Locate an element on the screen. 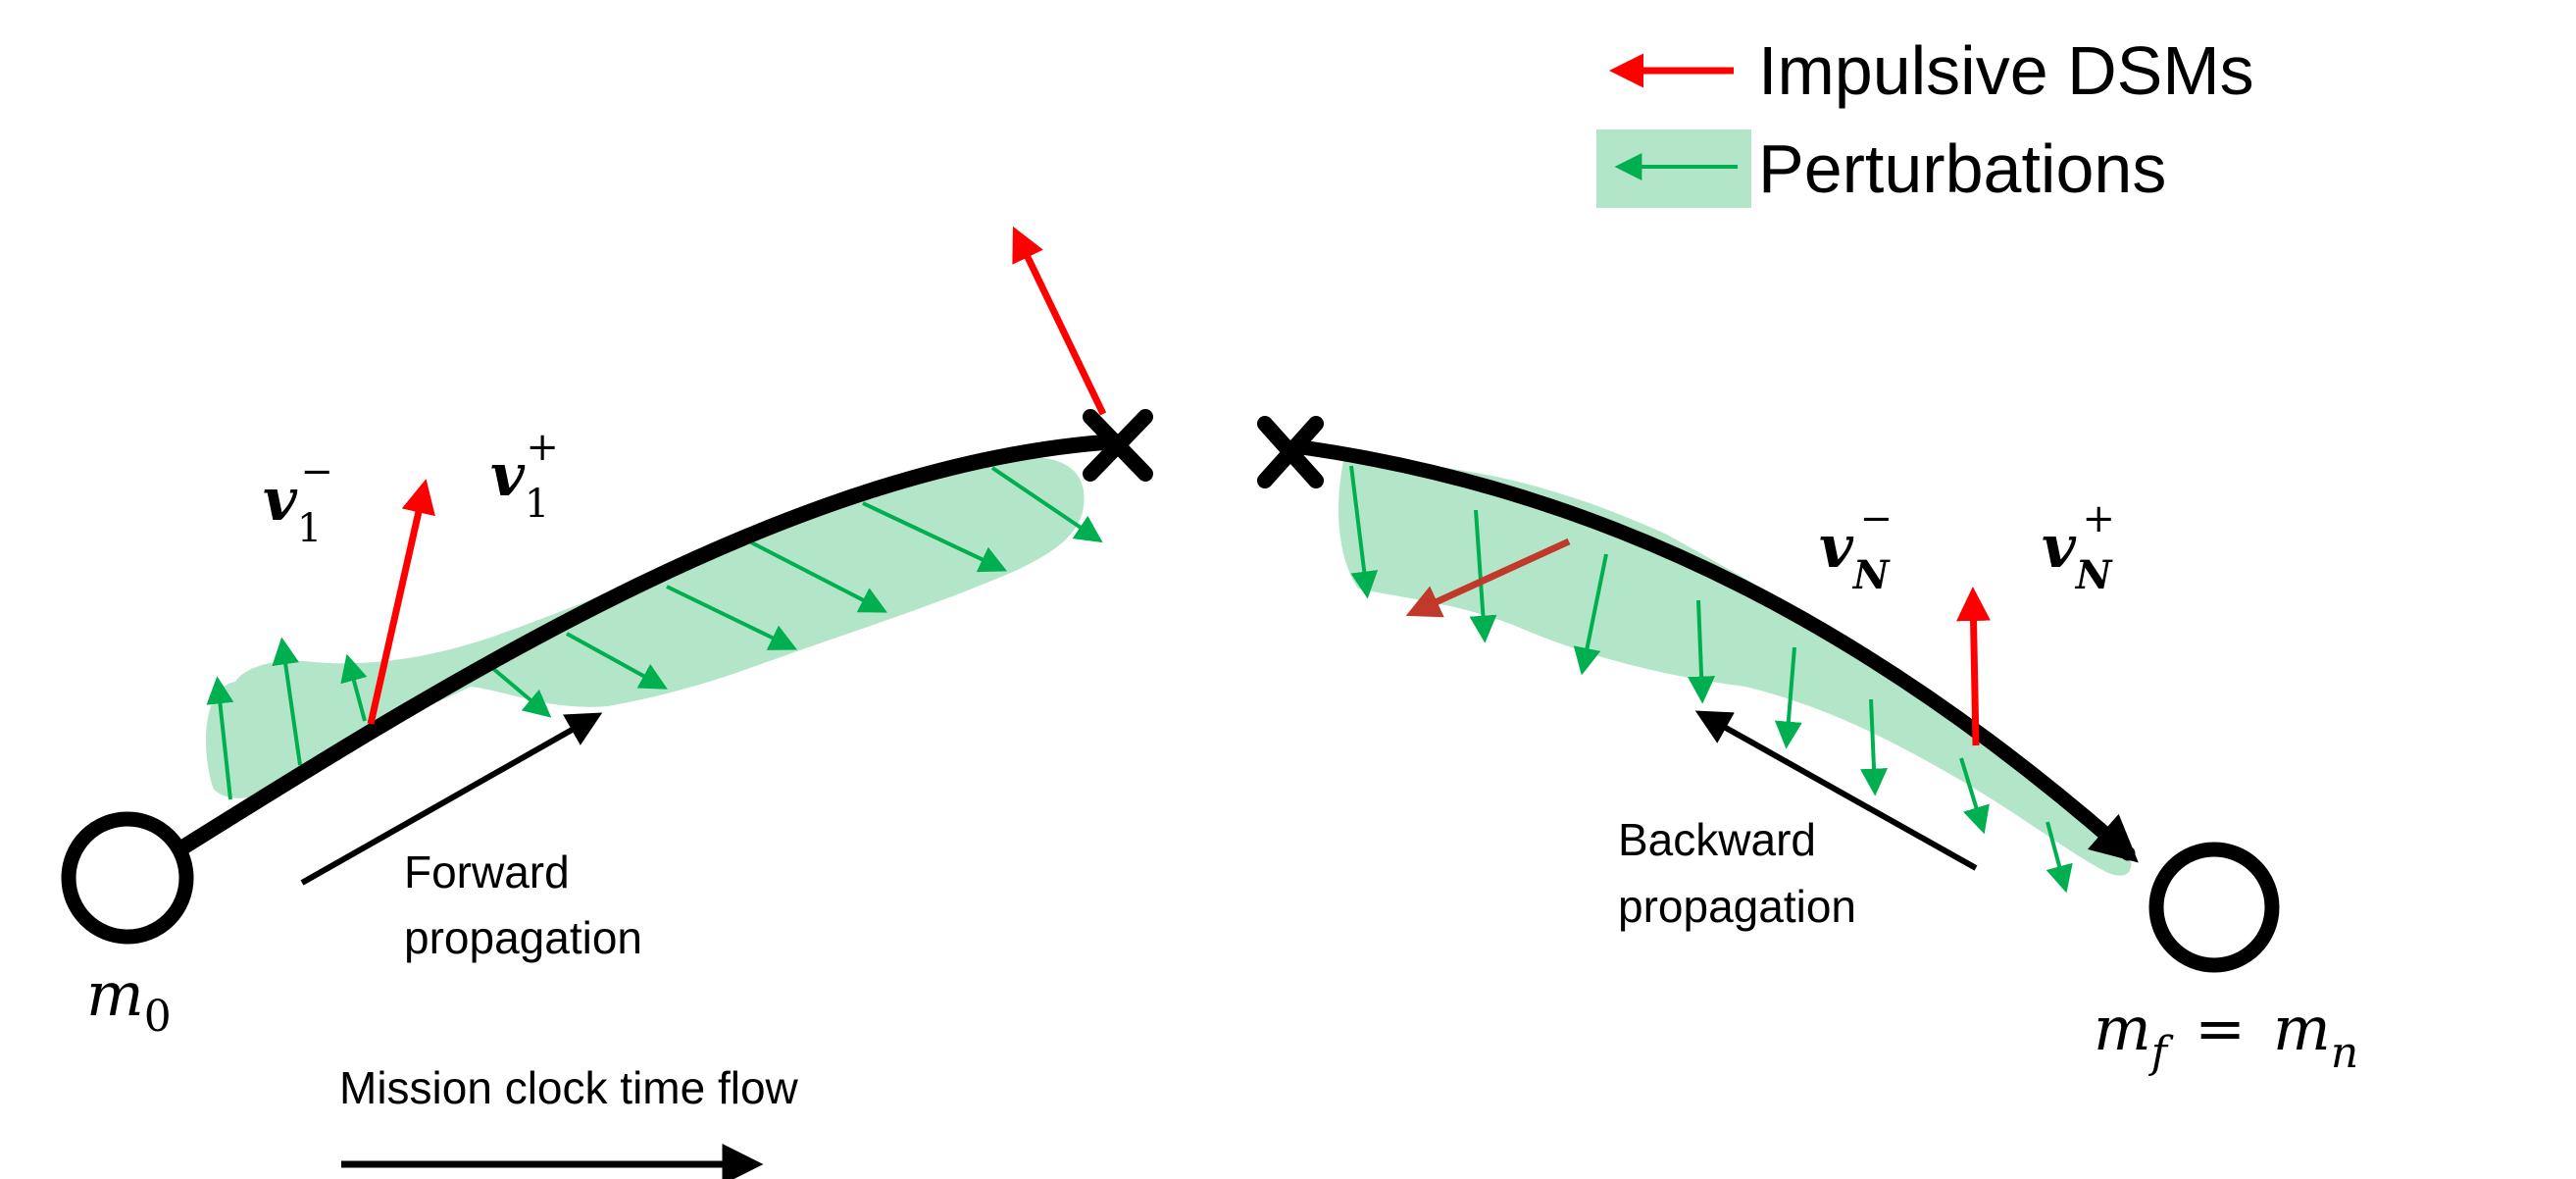 Image resolution: width=2576 pixels, height=1179 pixels. forward-perturbation-region is located at coordinates (646, 627).